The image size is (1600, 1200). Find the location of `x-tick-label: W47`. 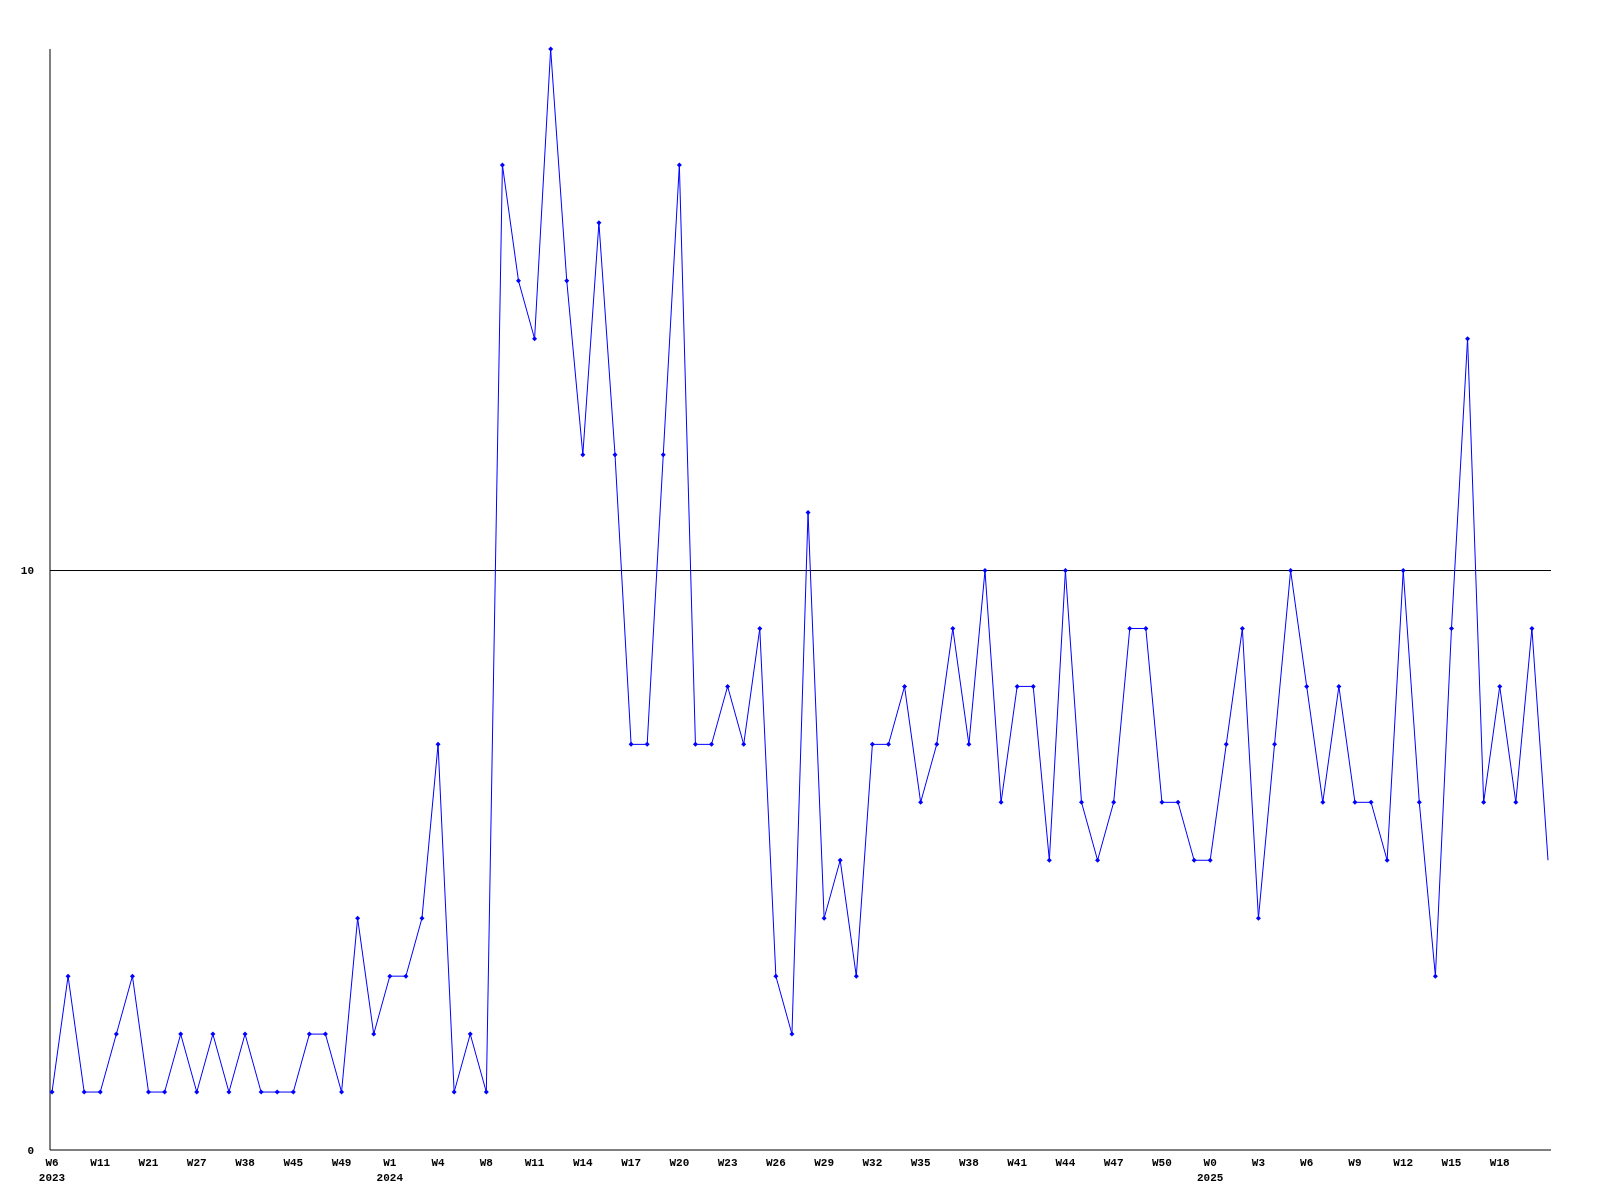

x-tick-label: W47 is located at coordinates (1113, 1163).